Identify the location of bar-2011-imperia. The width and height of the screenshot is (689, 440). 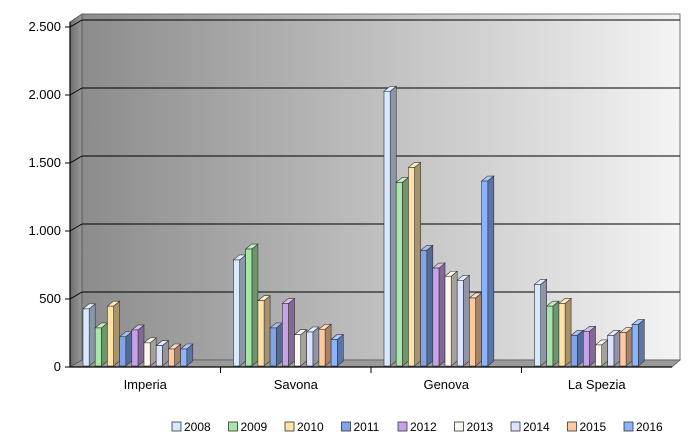
(125, 349).